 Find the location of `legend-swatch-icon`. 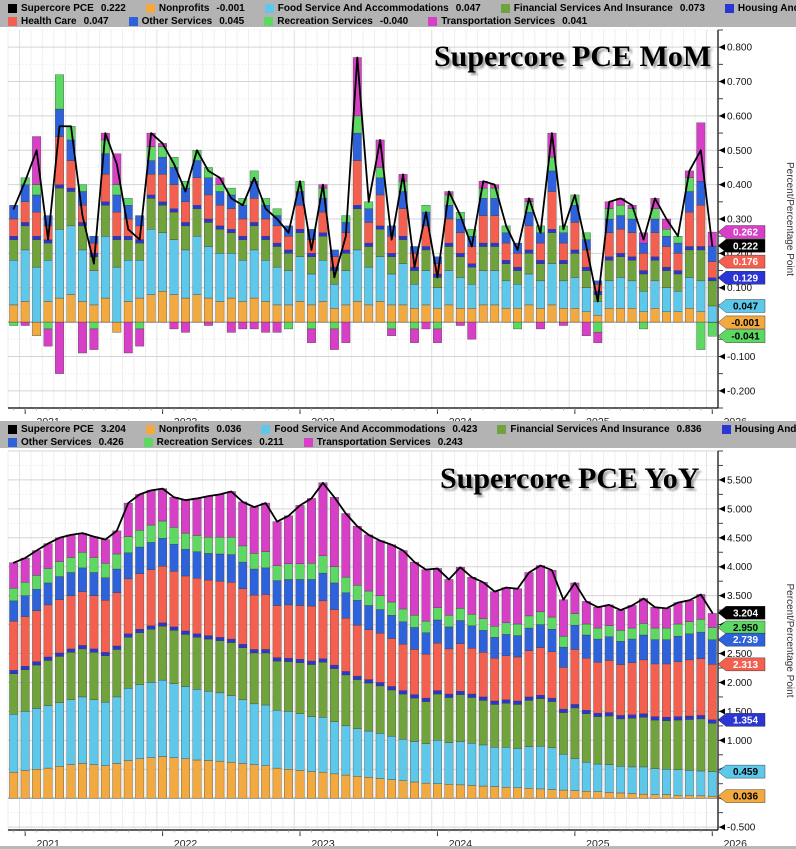

legend-swatch-icon is located at coordinates (12, 8).